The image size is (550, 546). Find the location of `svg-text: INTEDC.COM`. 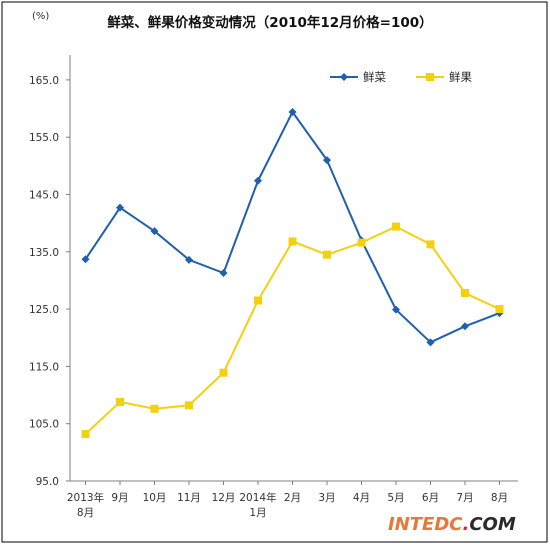

svg-text: INTEDC.COM is located at coordinates (452, 524).